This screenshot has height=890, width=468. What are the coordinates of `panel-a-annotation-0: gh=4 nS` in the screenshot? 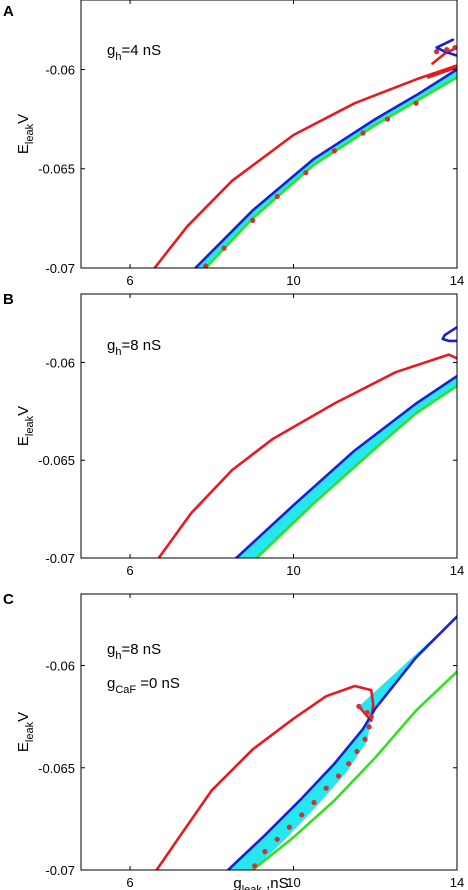 It's located at (134, 52).